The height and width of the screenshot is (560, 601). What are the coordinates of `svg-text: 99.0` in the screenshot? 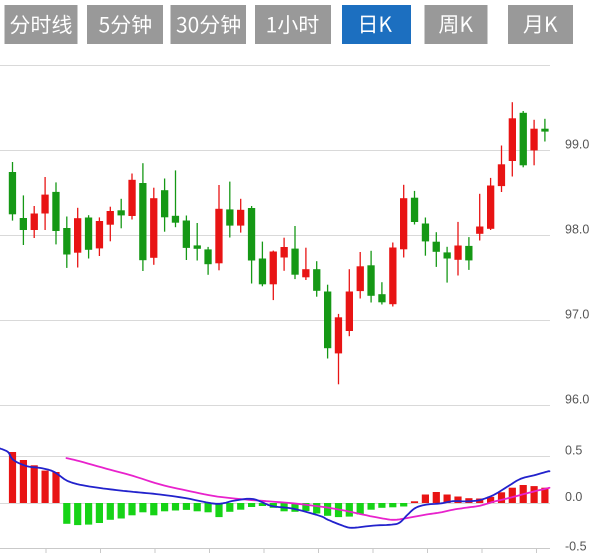 It's located at (577, 145).